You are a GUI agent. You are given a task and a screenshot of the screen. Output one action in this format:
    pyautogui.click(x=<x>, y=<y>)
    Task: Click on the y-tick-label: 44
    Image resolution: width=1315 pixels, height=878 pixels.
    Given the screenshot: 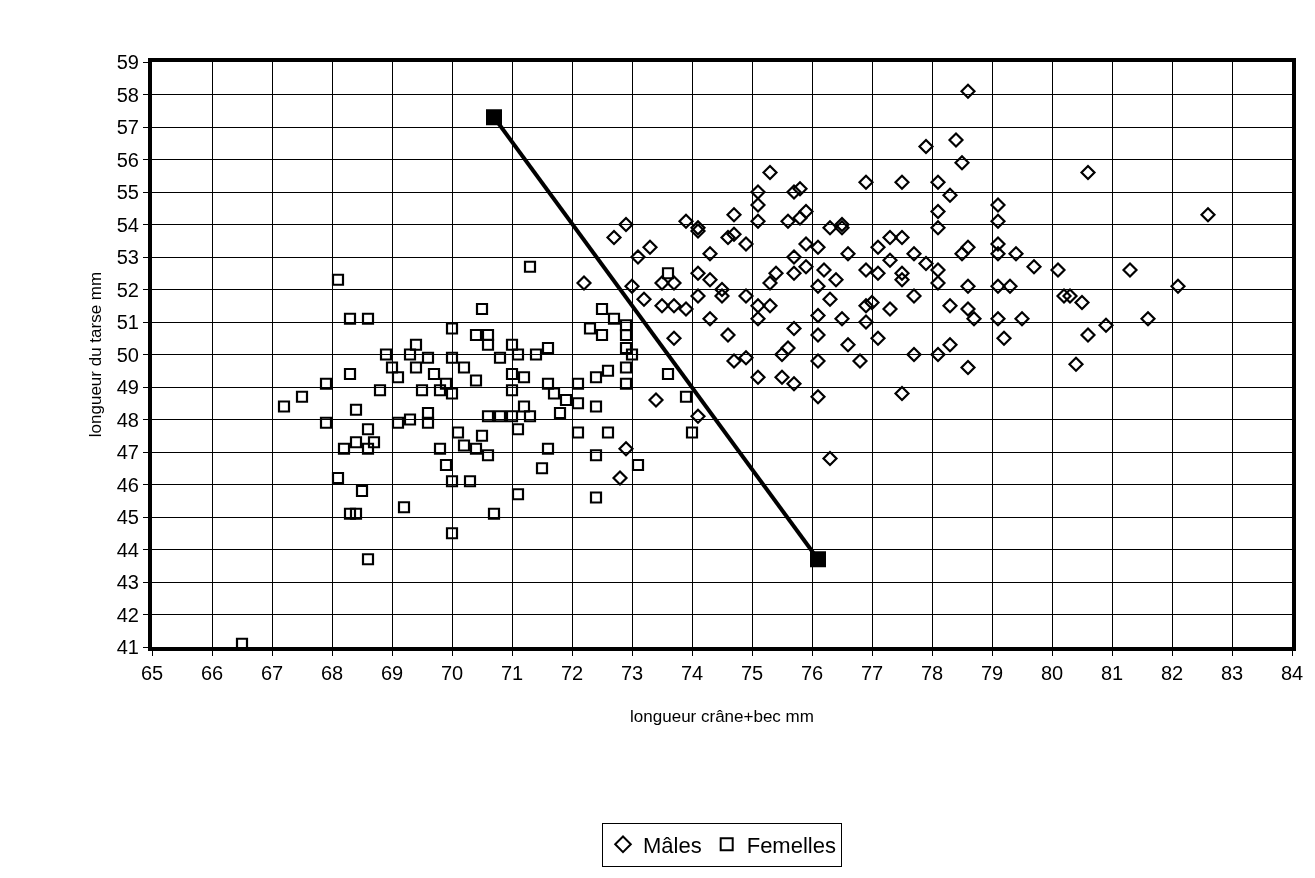 What is the action you would take?
    pyautogui.click(x=127, y=549)
    